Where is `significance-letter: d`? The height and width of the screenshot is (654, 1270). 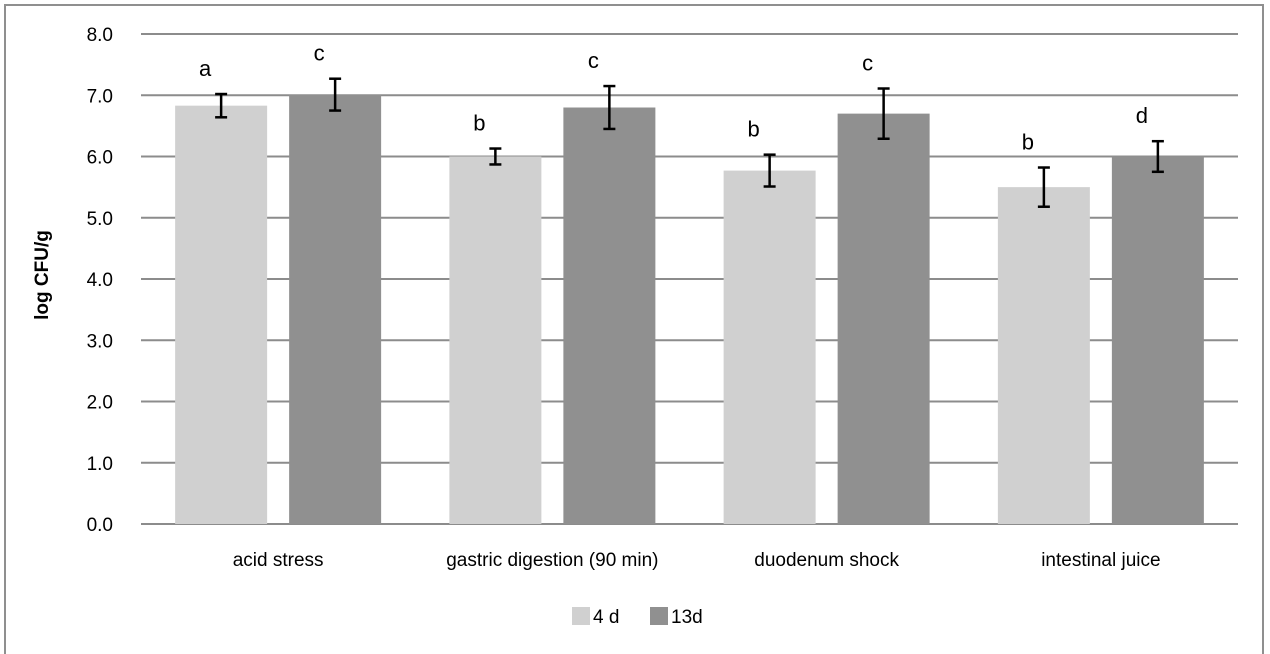
significance-letter: d is located at coordinates (1142, 115).